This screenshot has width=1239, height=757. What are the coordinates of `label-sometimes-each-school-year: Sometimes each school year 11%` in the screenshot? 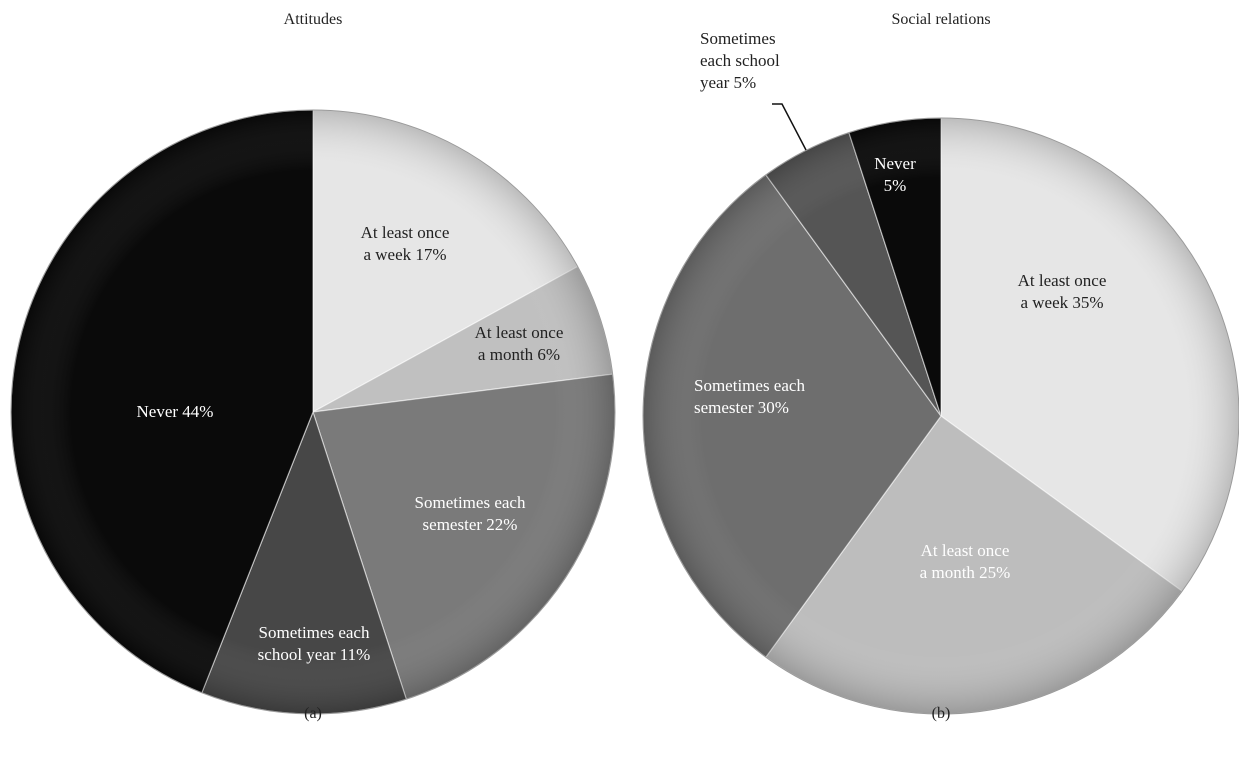 It's located at (314, 643).